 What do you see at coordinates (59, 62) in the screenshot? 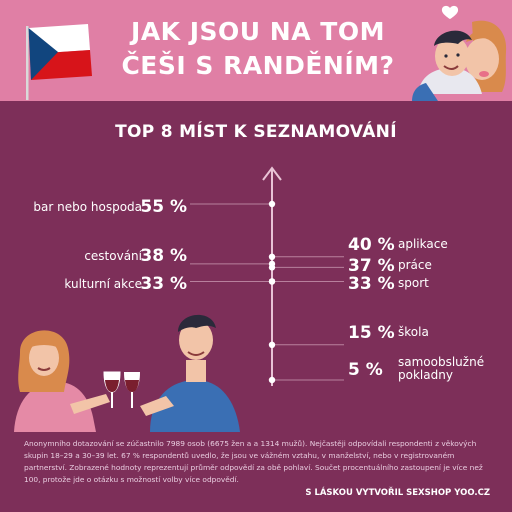
I see `czech-flag-icon` at bounding box center [59, 62].